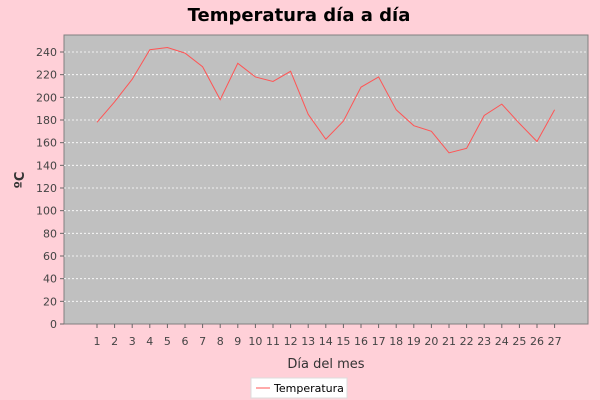 The image size is (600, 400). I want to click on legend: Temperatura, so click(299, 388).